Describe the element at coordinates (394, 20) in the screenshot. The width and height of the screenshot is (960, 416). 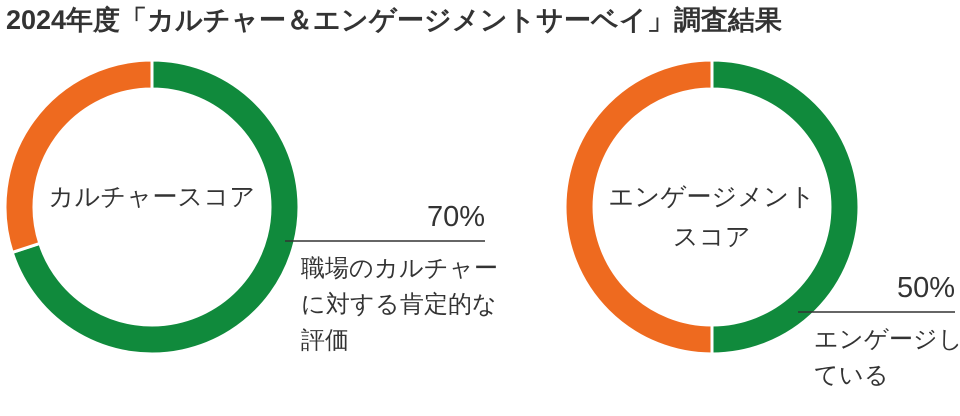
I see `chart-title: 2024年度「カルチャー＆エンゲージメントサーベイ」調査結果` at that location.